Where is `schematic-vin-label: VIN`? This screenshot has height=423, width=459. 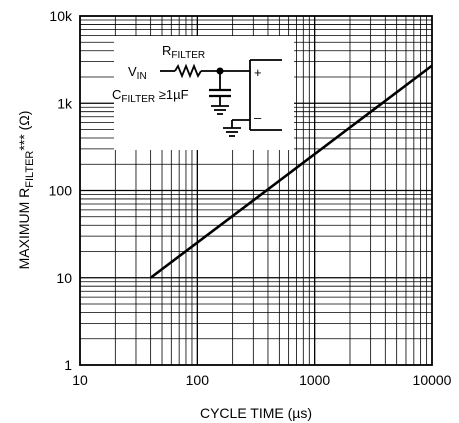
schematic-vin-label: VIN is located at coordinates (137, 73).